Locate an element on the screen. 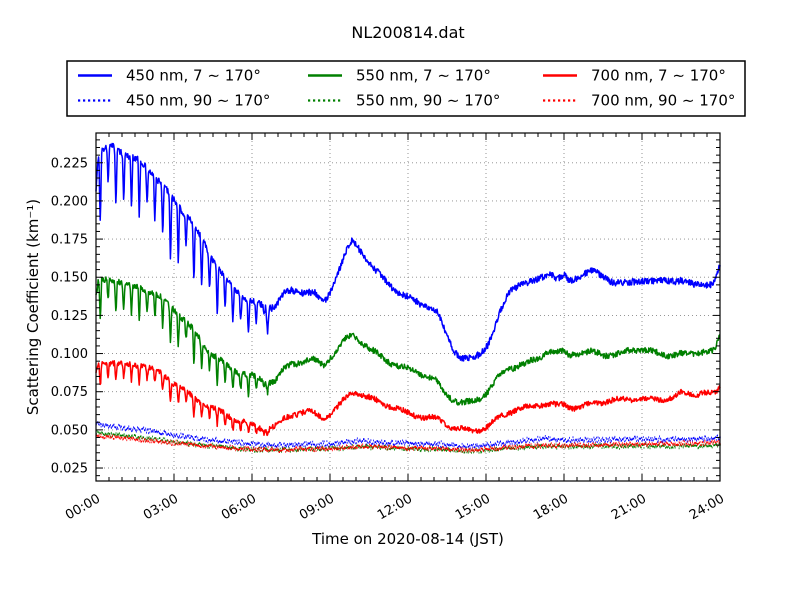 The height and width of the screenshot is (600, 800). legend-item-label: 700 nm, 90 ∼ 170° is located at coordinates (663, 101).